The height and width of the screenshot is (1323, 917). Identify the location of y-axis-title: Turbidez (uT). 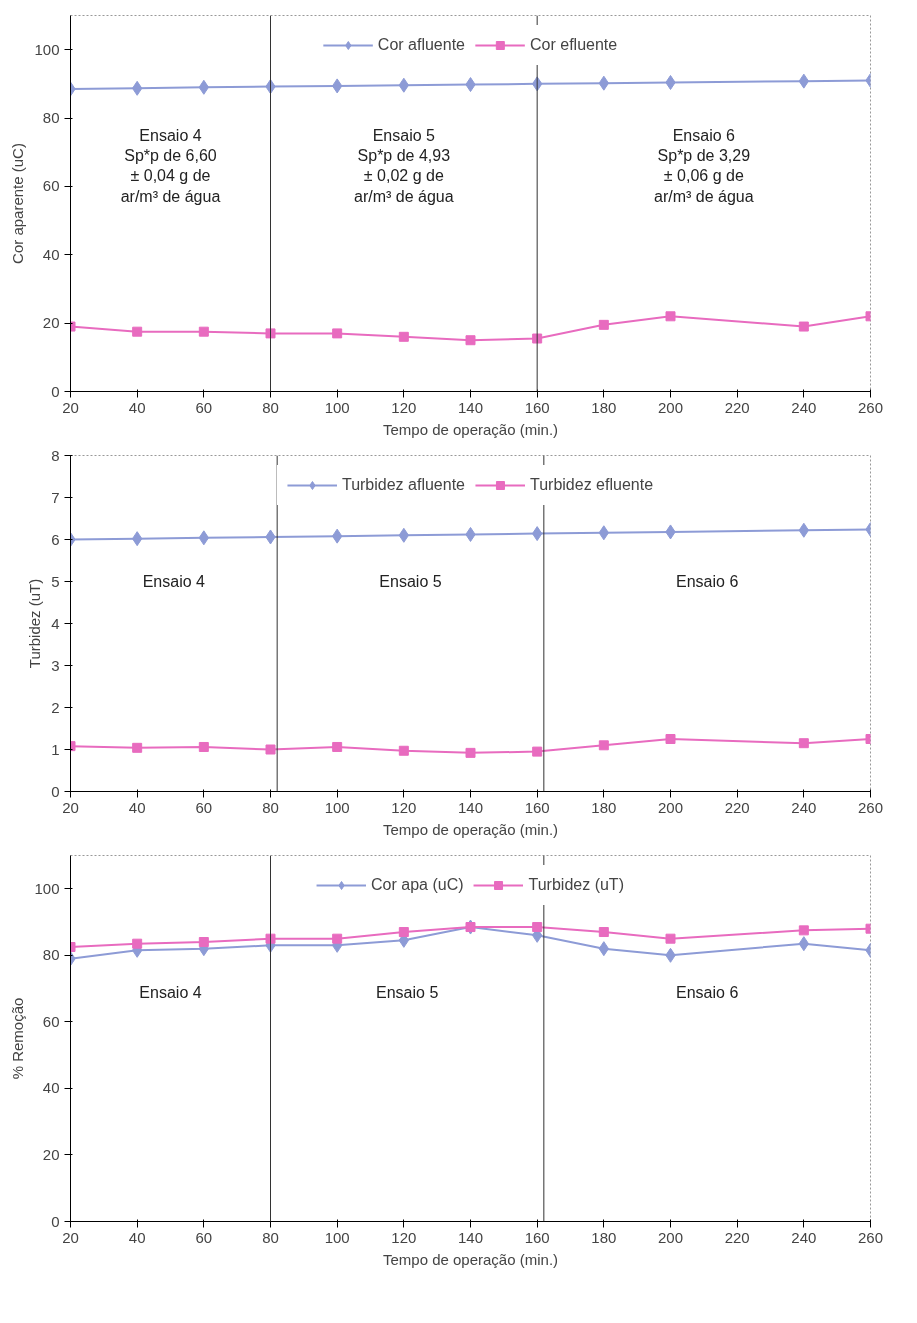
(35, 623).